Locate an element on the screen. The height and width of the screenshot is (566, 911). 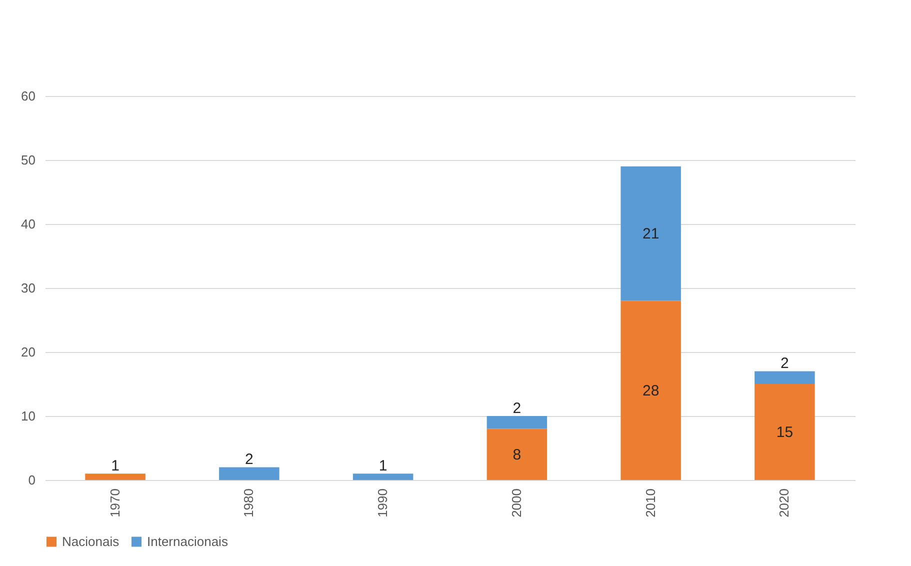
y-tick-label: 10 is located at coordinates (28, 416).